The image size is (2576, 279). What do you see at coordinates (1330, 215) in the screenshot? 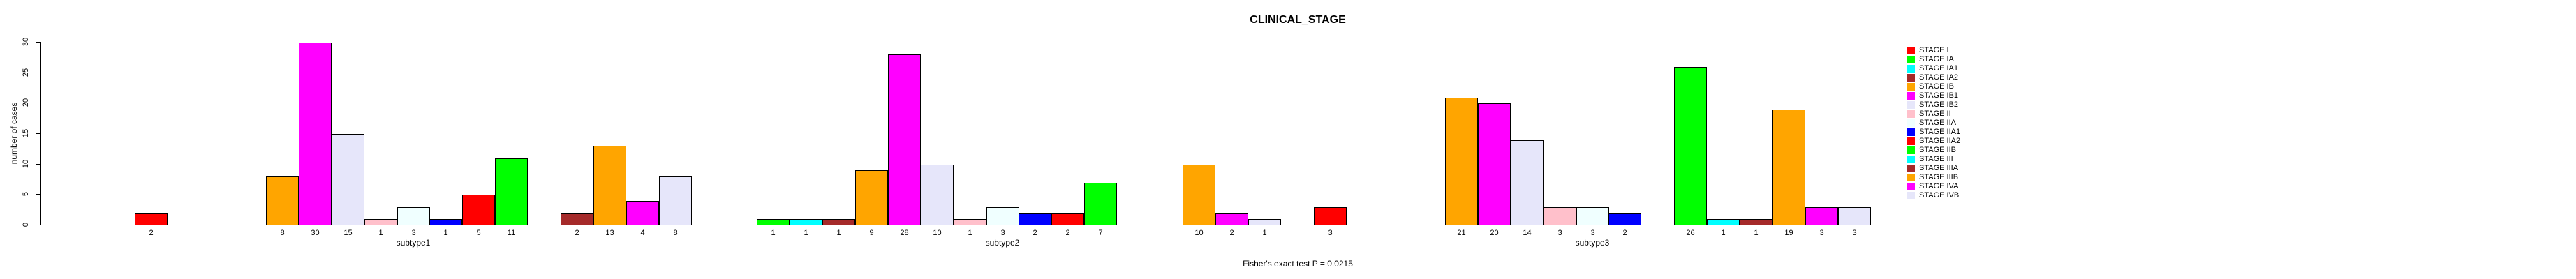
I see `bar-subtype3-stage-i` at bounding box center [1330, 215].